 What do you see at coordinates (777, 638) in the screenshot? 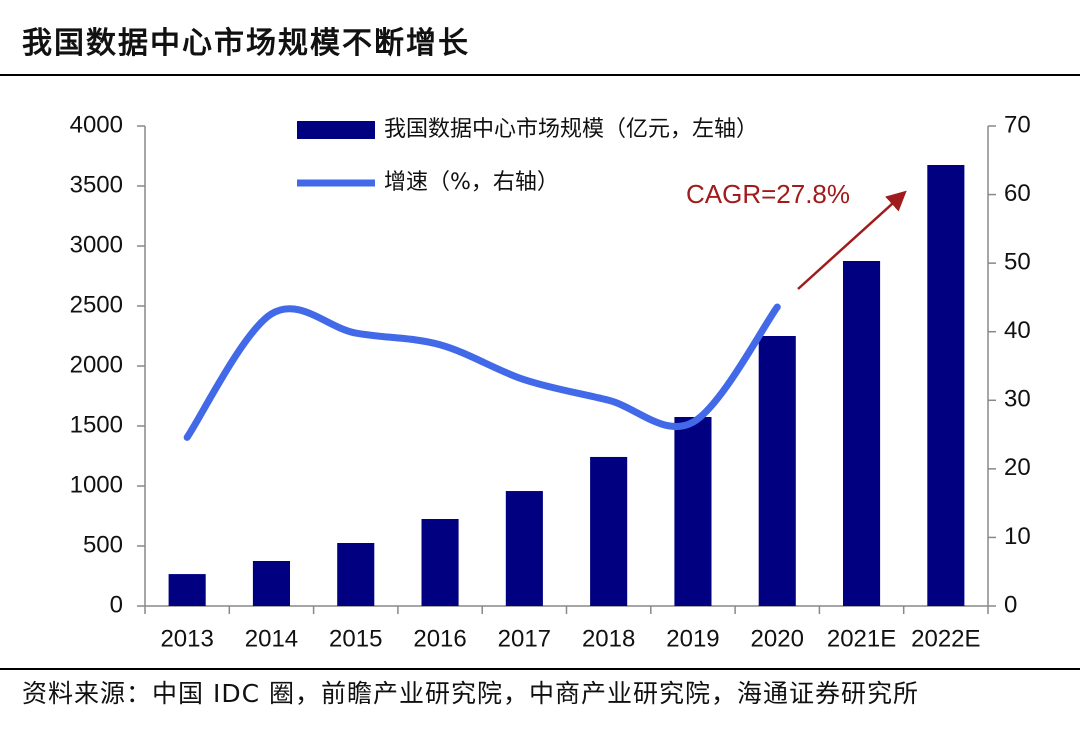
I see `x-tick-label: 2020` at bounding box center [777, 638].